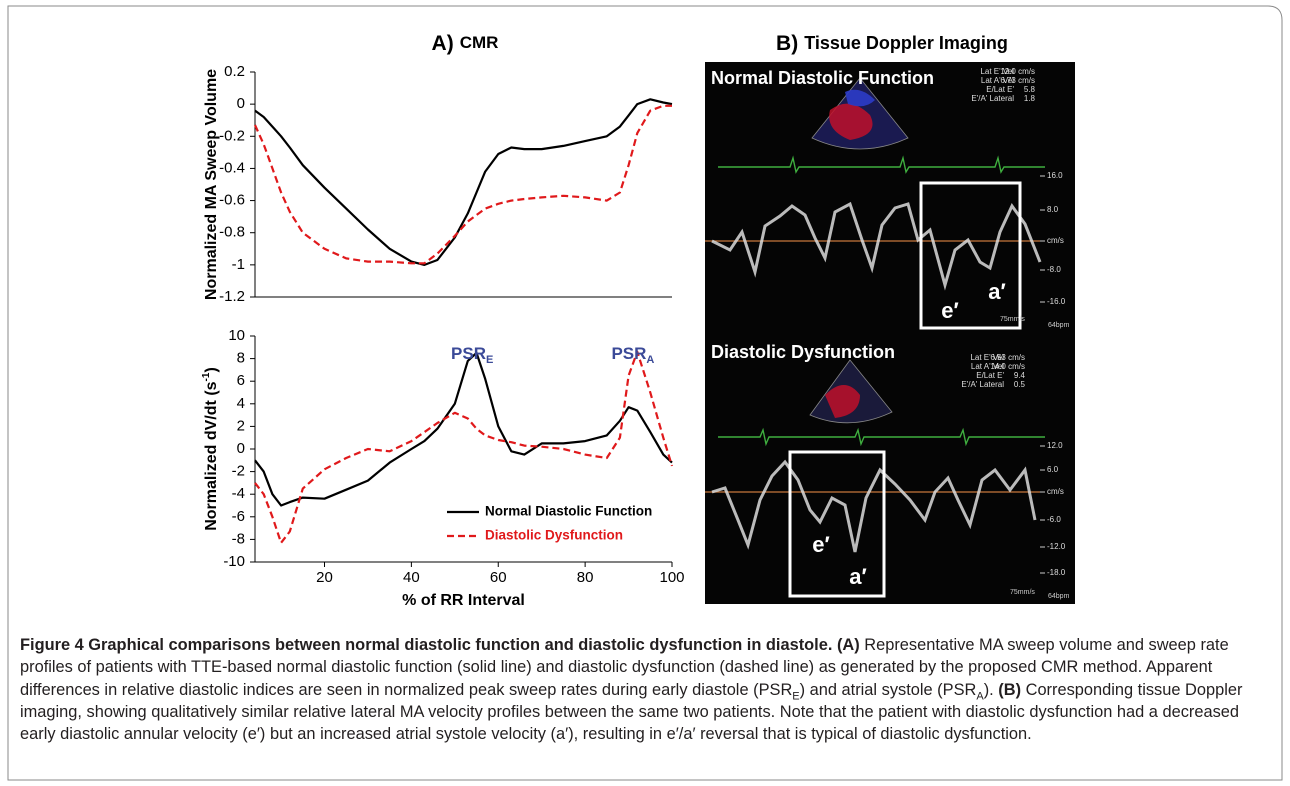 This screenshot has width=1290, height=786. I want to click on y-tick-label: -0.6, so click(232, 200).